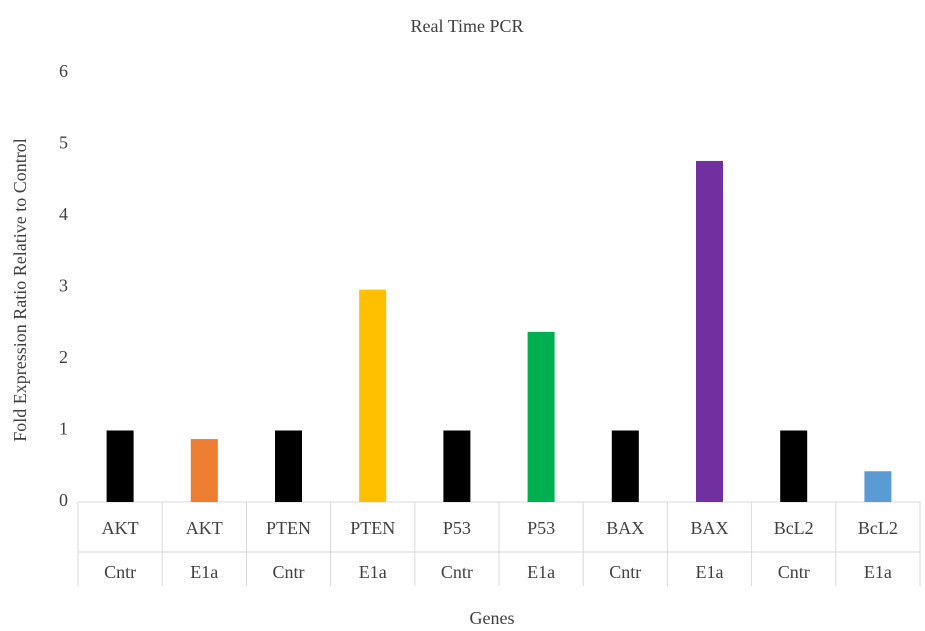 The height and width of the screenshot is (631, 925). I want to click on y-tick-label: 2, so click(63, 357).